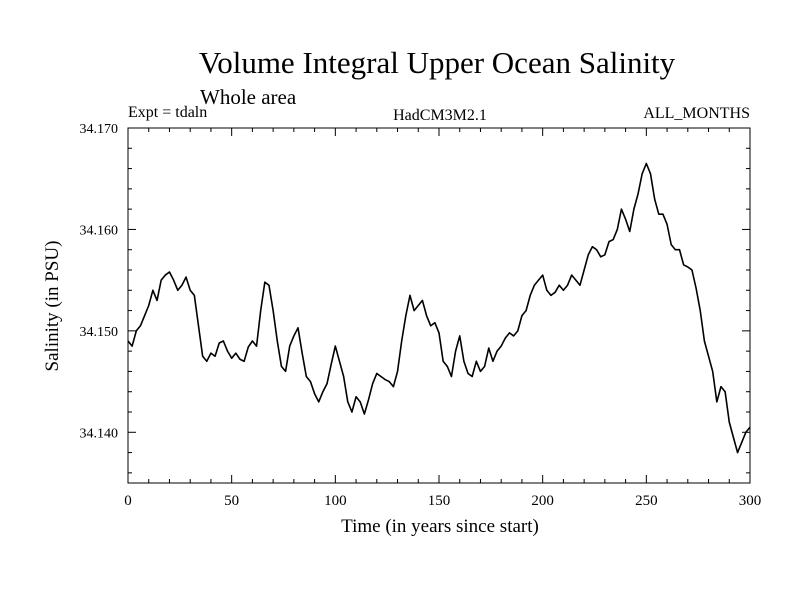  What do you see at coordinates (99, 281) in the screenshot?
I see `y-tick-labels: 34.140 34.150 34.160 34.170` at bounding box center [99, 281].